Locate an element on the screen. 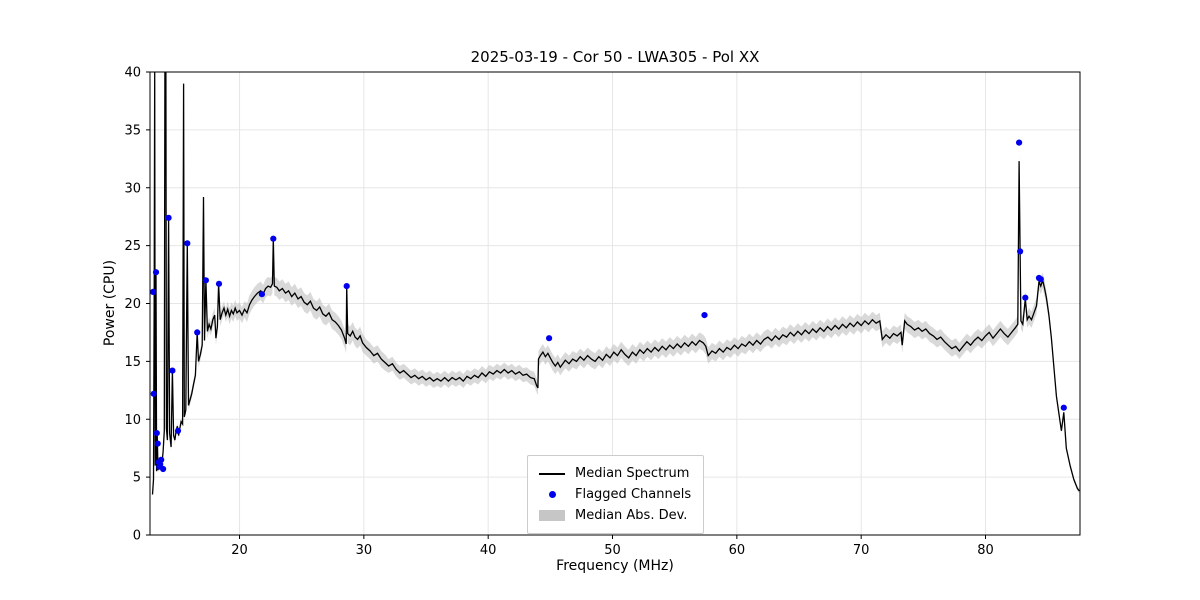 The width and height of the screenshot is (1200, 600). x-tick-label: 80 is located at coordinates (985, 550).